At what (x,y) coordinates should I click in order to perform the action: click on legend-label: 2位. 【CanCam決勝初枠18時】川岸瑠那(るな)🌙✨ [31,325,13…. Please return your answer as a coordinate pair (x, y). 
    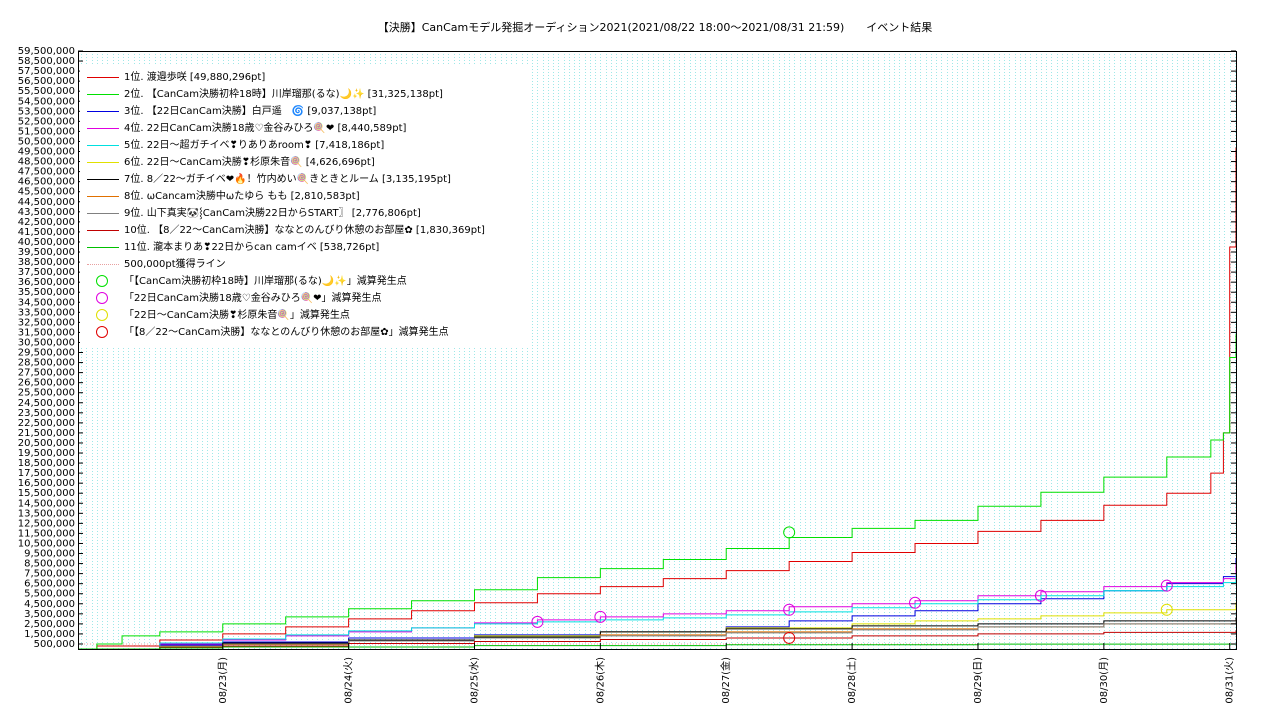
    Looking at the image, I should click on (283, 94).